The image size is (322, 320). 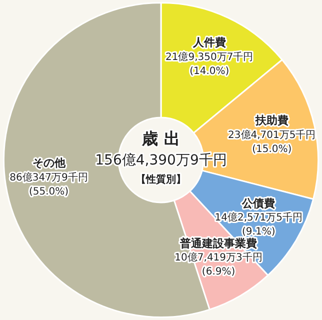 What do you see at coordinates (272, 141) in the screenshot?
I see `data-label: 23億4,701万5千円 (15.0%)` at bounding box center [272, 141].